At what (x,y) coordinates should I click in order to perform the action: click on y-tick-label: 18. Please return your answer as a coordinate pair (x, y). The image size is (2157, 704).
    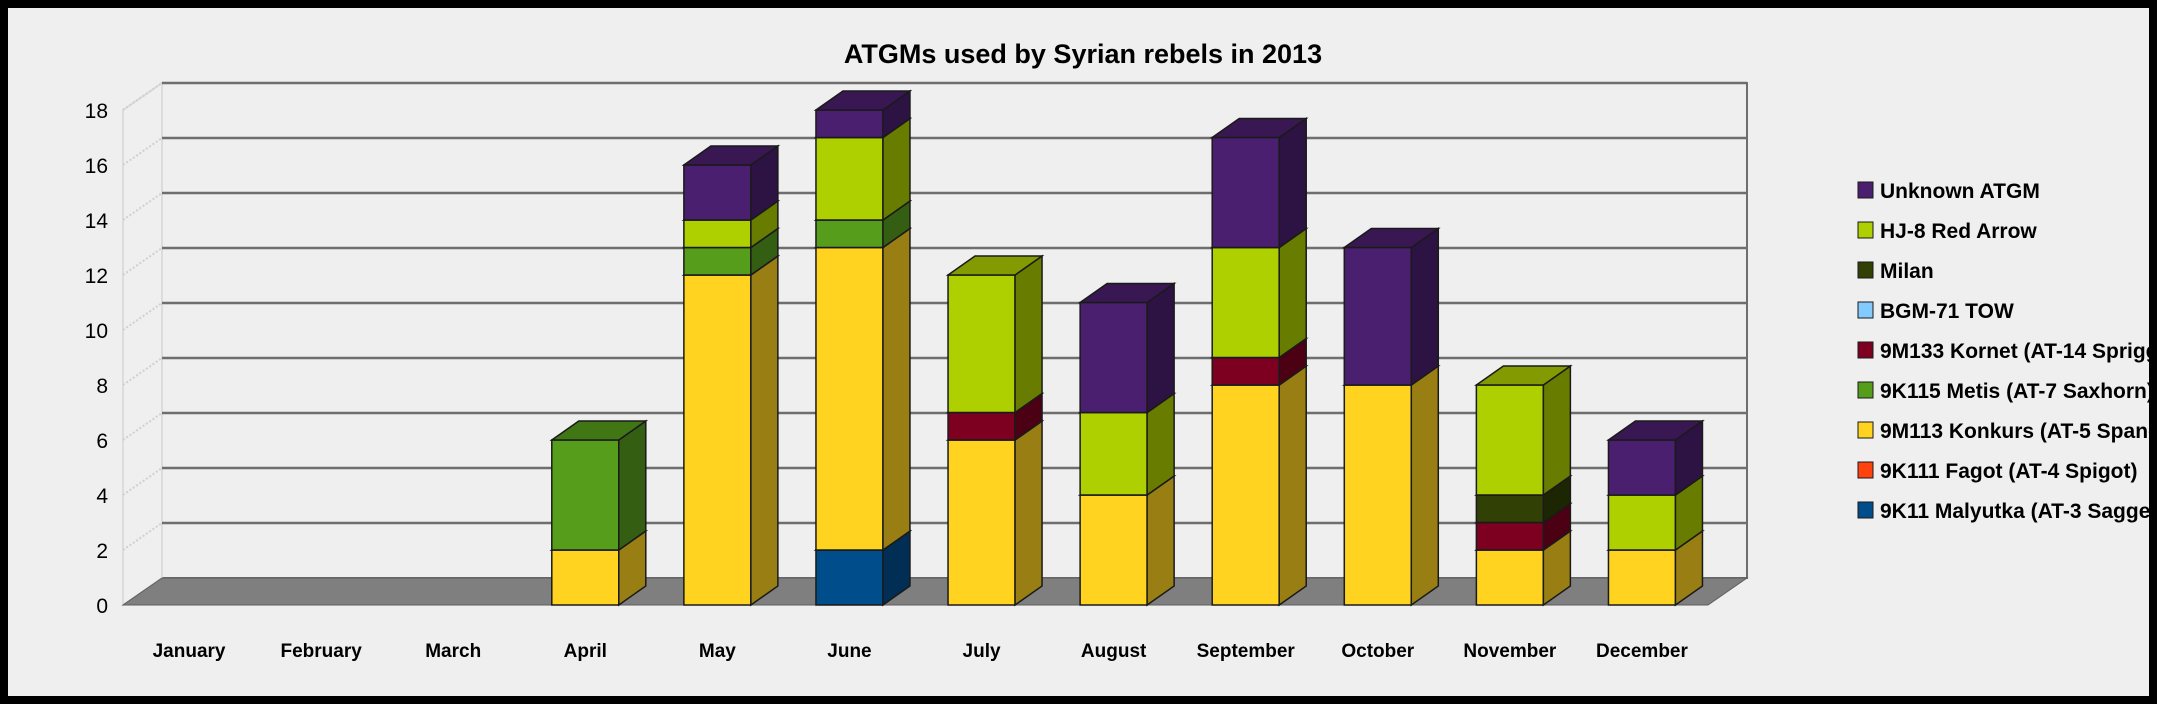
    Looking at the image, I should click on (96, 111).